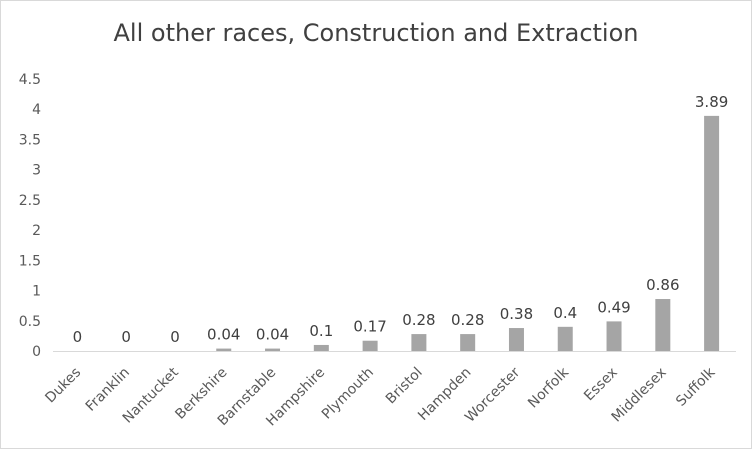 The height and width of the screenshot is (449, 752). What do you see at coordinates (30, 140) in the screenshot?
I see `y-tick-label: 3.5` at bounding box center [30, 140].